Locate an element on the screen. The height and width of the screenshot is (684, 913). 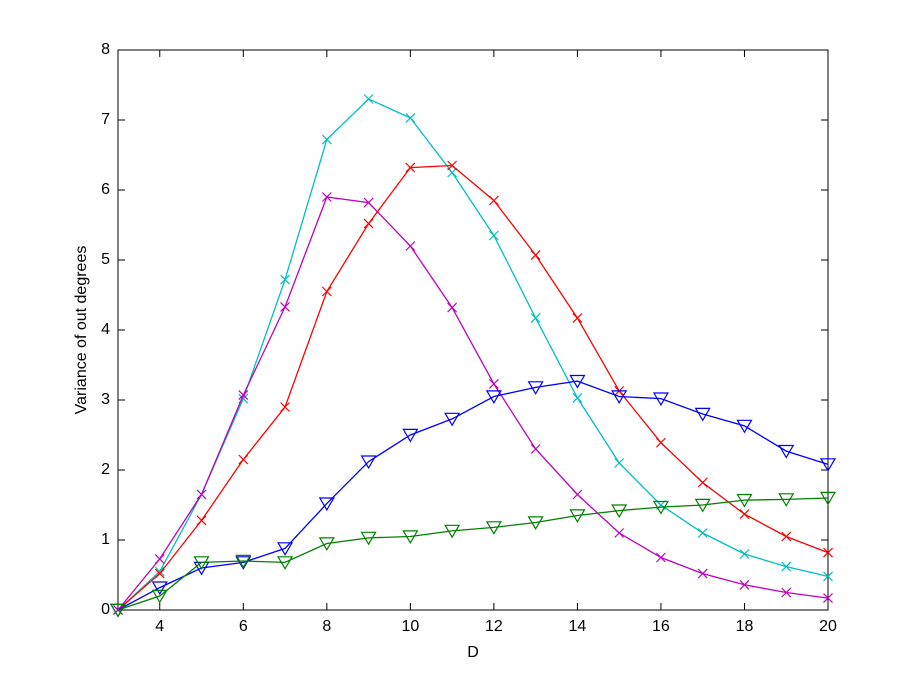
x-tick-label: 18 is located at coordinates (745, 626).